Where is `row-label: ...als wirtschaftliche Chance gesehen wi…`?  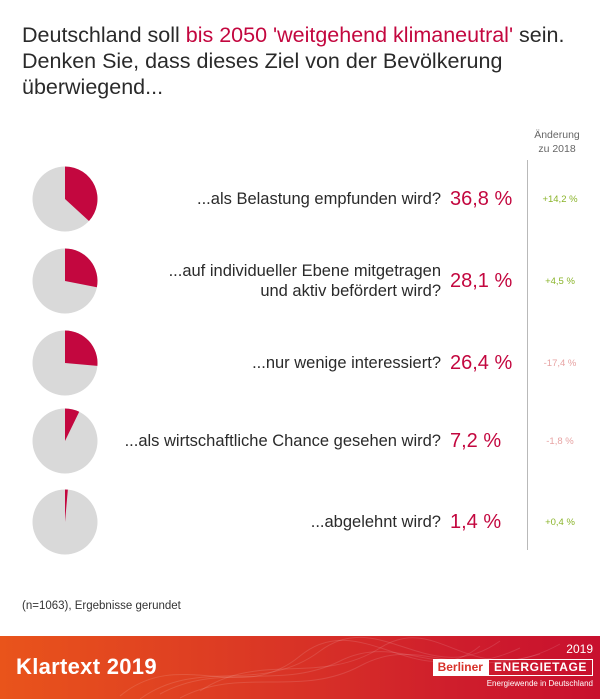
row-label: ...als wirtschaftliche Chance gesehen wi… is located at coordinates (276, 441).